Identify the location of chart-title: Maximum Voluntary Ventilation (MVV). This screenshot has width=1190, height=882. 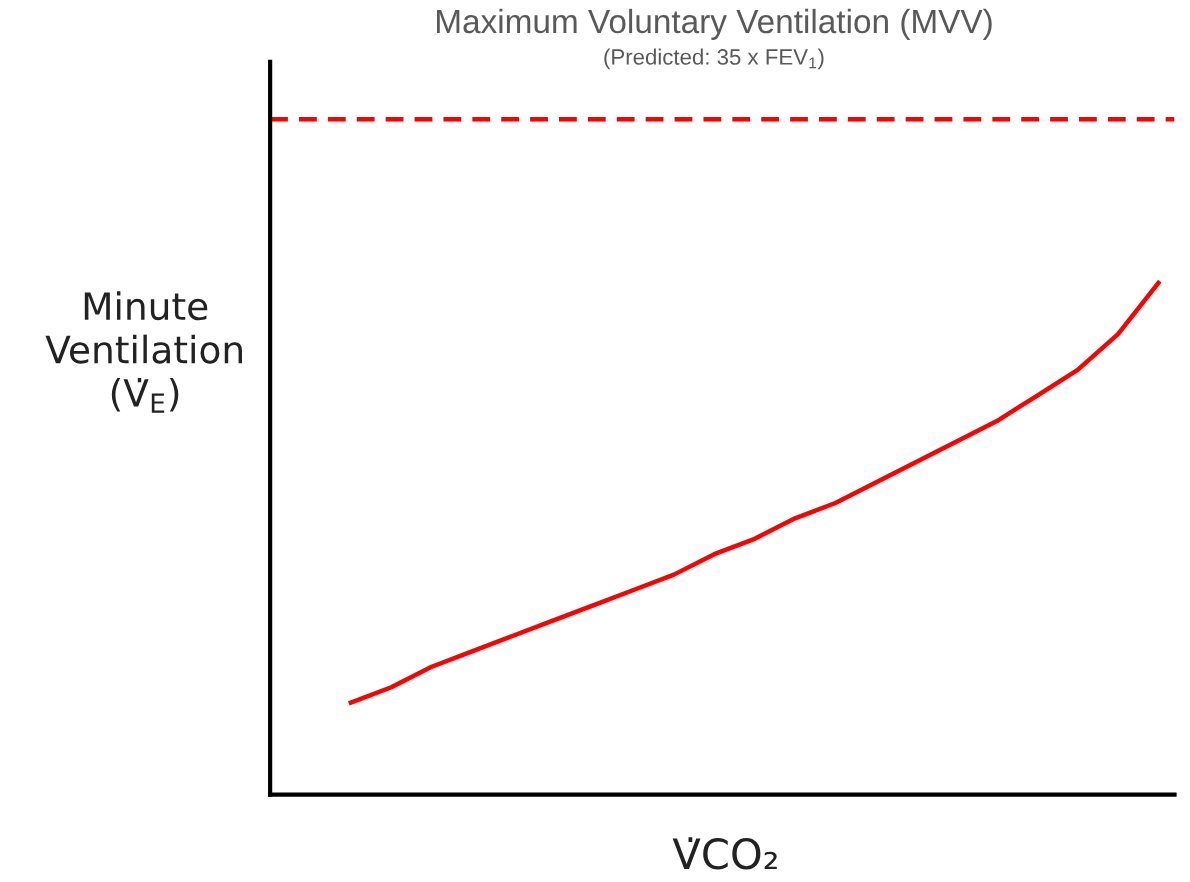
(714, 24).